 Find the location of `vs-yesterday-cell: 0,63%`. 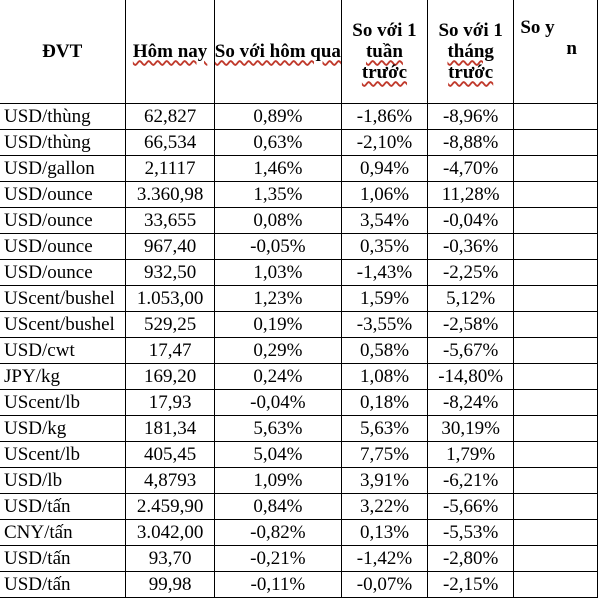

vs-yesterday-cell: 0,63% is located at coordinates (277, 142).